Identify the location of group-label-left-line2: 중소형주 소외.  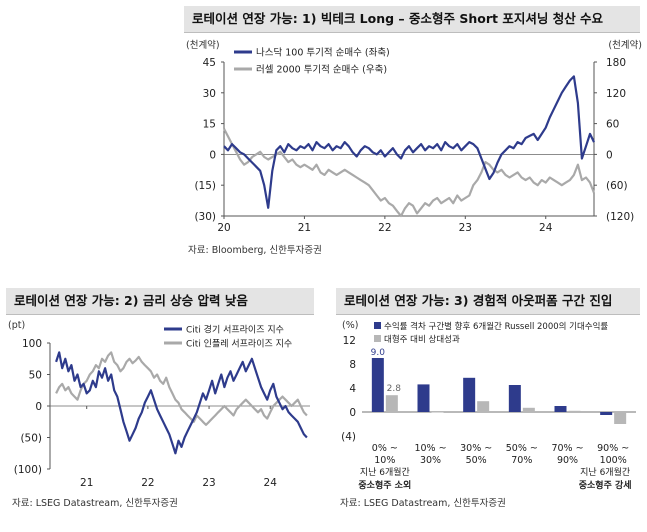
(384, 485).